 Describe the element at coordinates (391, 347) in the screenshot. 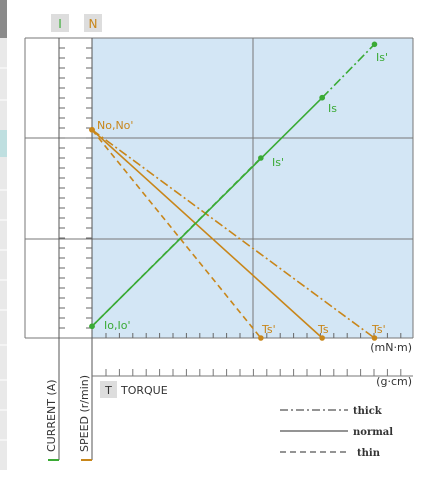

I see `torque-unit-primary: (mN·m)` at that location.